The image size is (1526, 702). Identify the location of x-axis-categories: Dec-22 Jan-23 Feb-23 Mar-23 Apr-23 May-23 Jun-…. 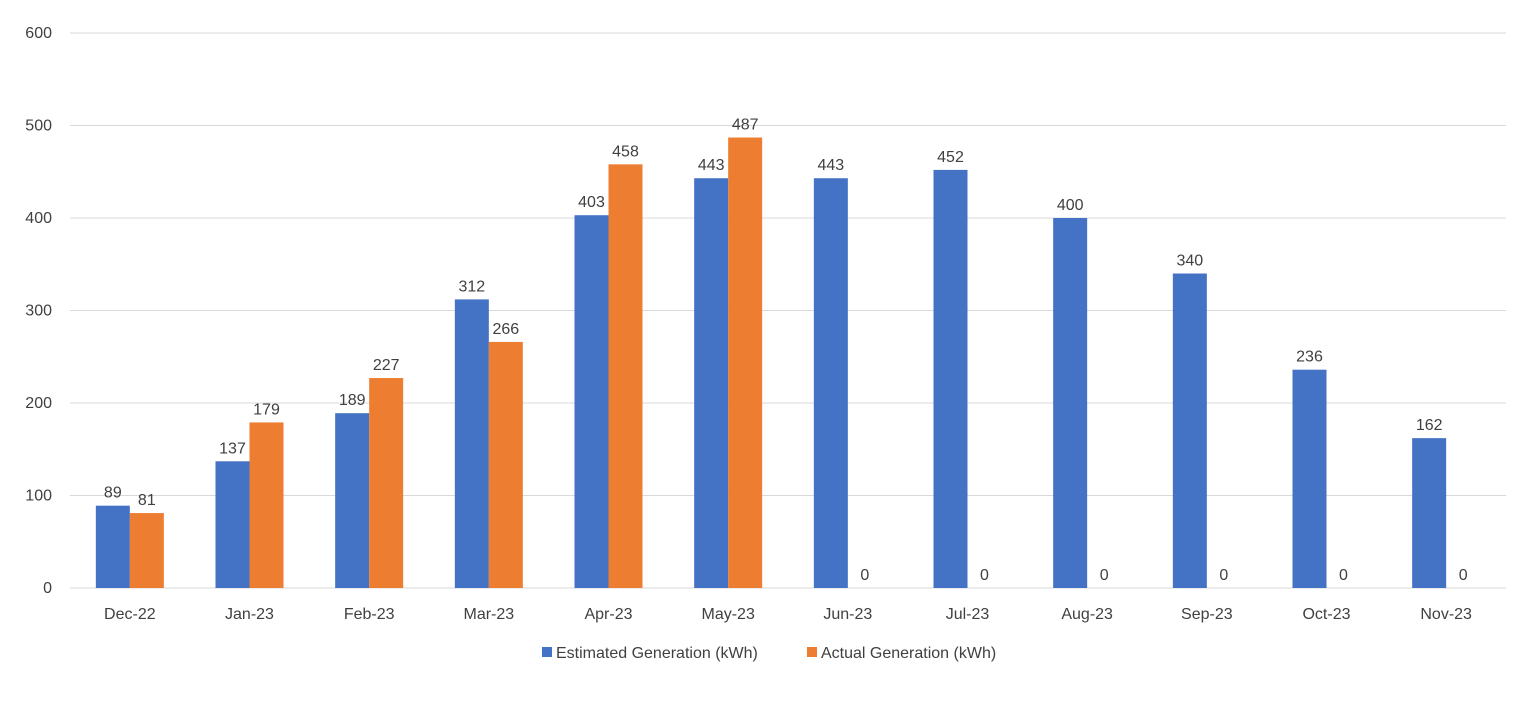
(788, 614).